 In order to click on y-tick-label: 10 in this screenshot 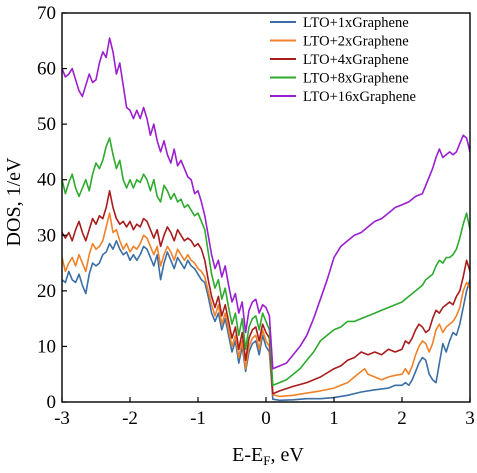, I will do `click(46, 346)`.